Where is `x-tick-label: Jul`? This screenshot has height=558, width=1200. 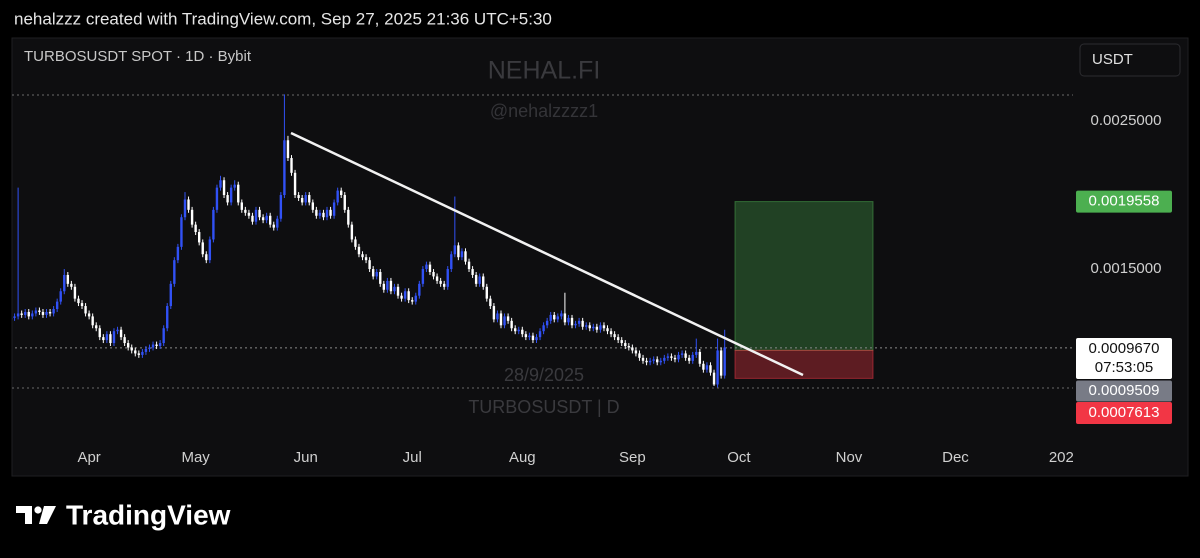 x-tick-label: Jul is located at coordinates (412, 457).